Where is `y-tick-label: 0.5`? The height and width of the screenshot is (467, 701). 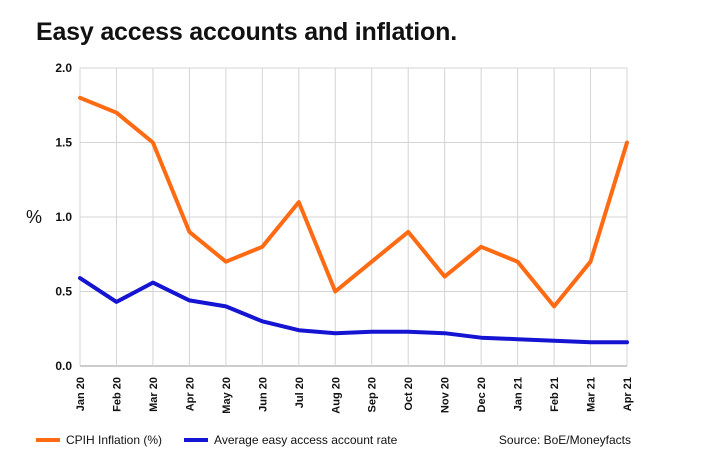
y-tick-label: 0.5 is located at coordinates (63, 292).